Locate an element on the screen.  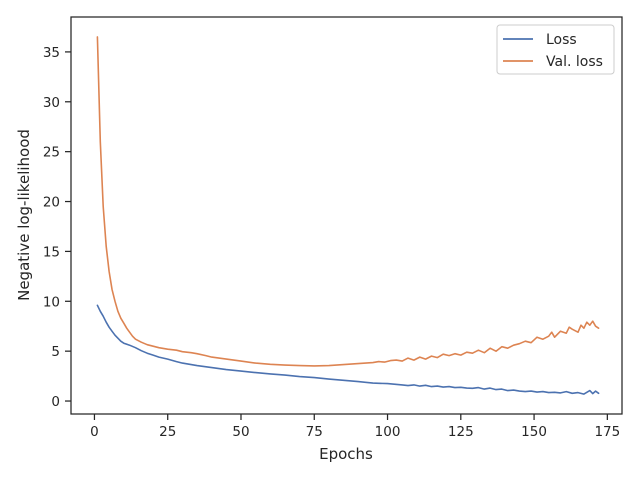
x-tick-label: 0 is located at coordinates (94, 432).